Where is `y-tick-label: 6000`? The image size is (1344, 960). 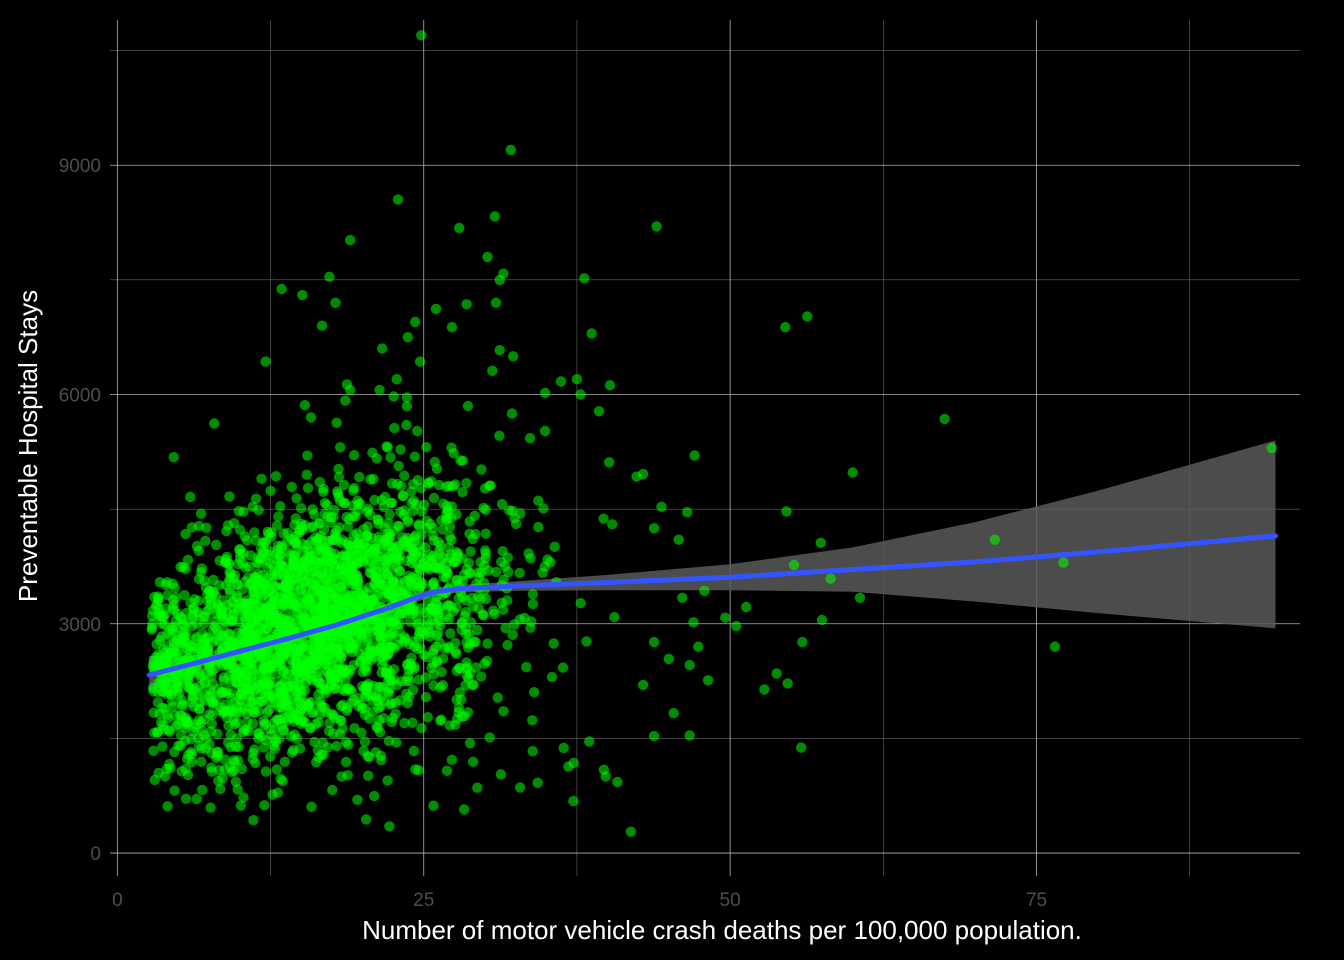 y-tick-label: 6000 is located at coordinates (80, 396).